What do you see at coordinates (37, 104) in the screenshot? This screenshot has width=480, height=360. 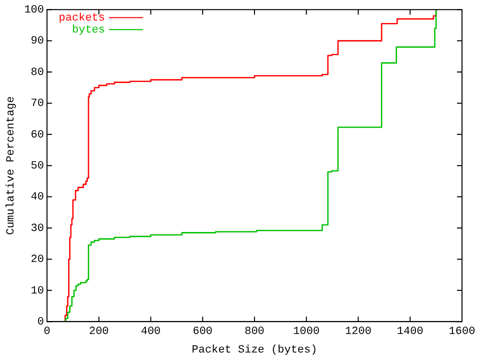 I see `y-tick-label: 70` at bounding box center [37, 104].